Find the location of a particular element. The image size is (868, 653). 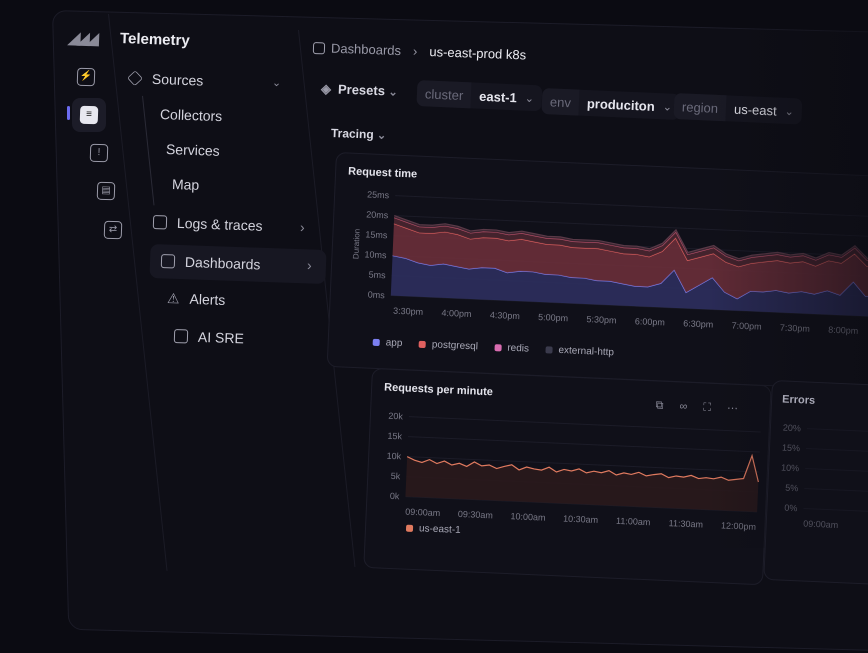

tracing-dropdown: Tracing ⌄ is located at coordinates (359, 134).